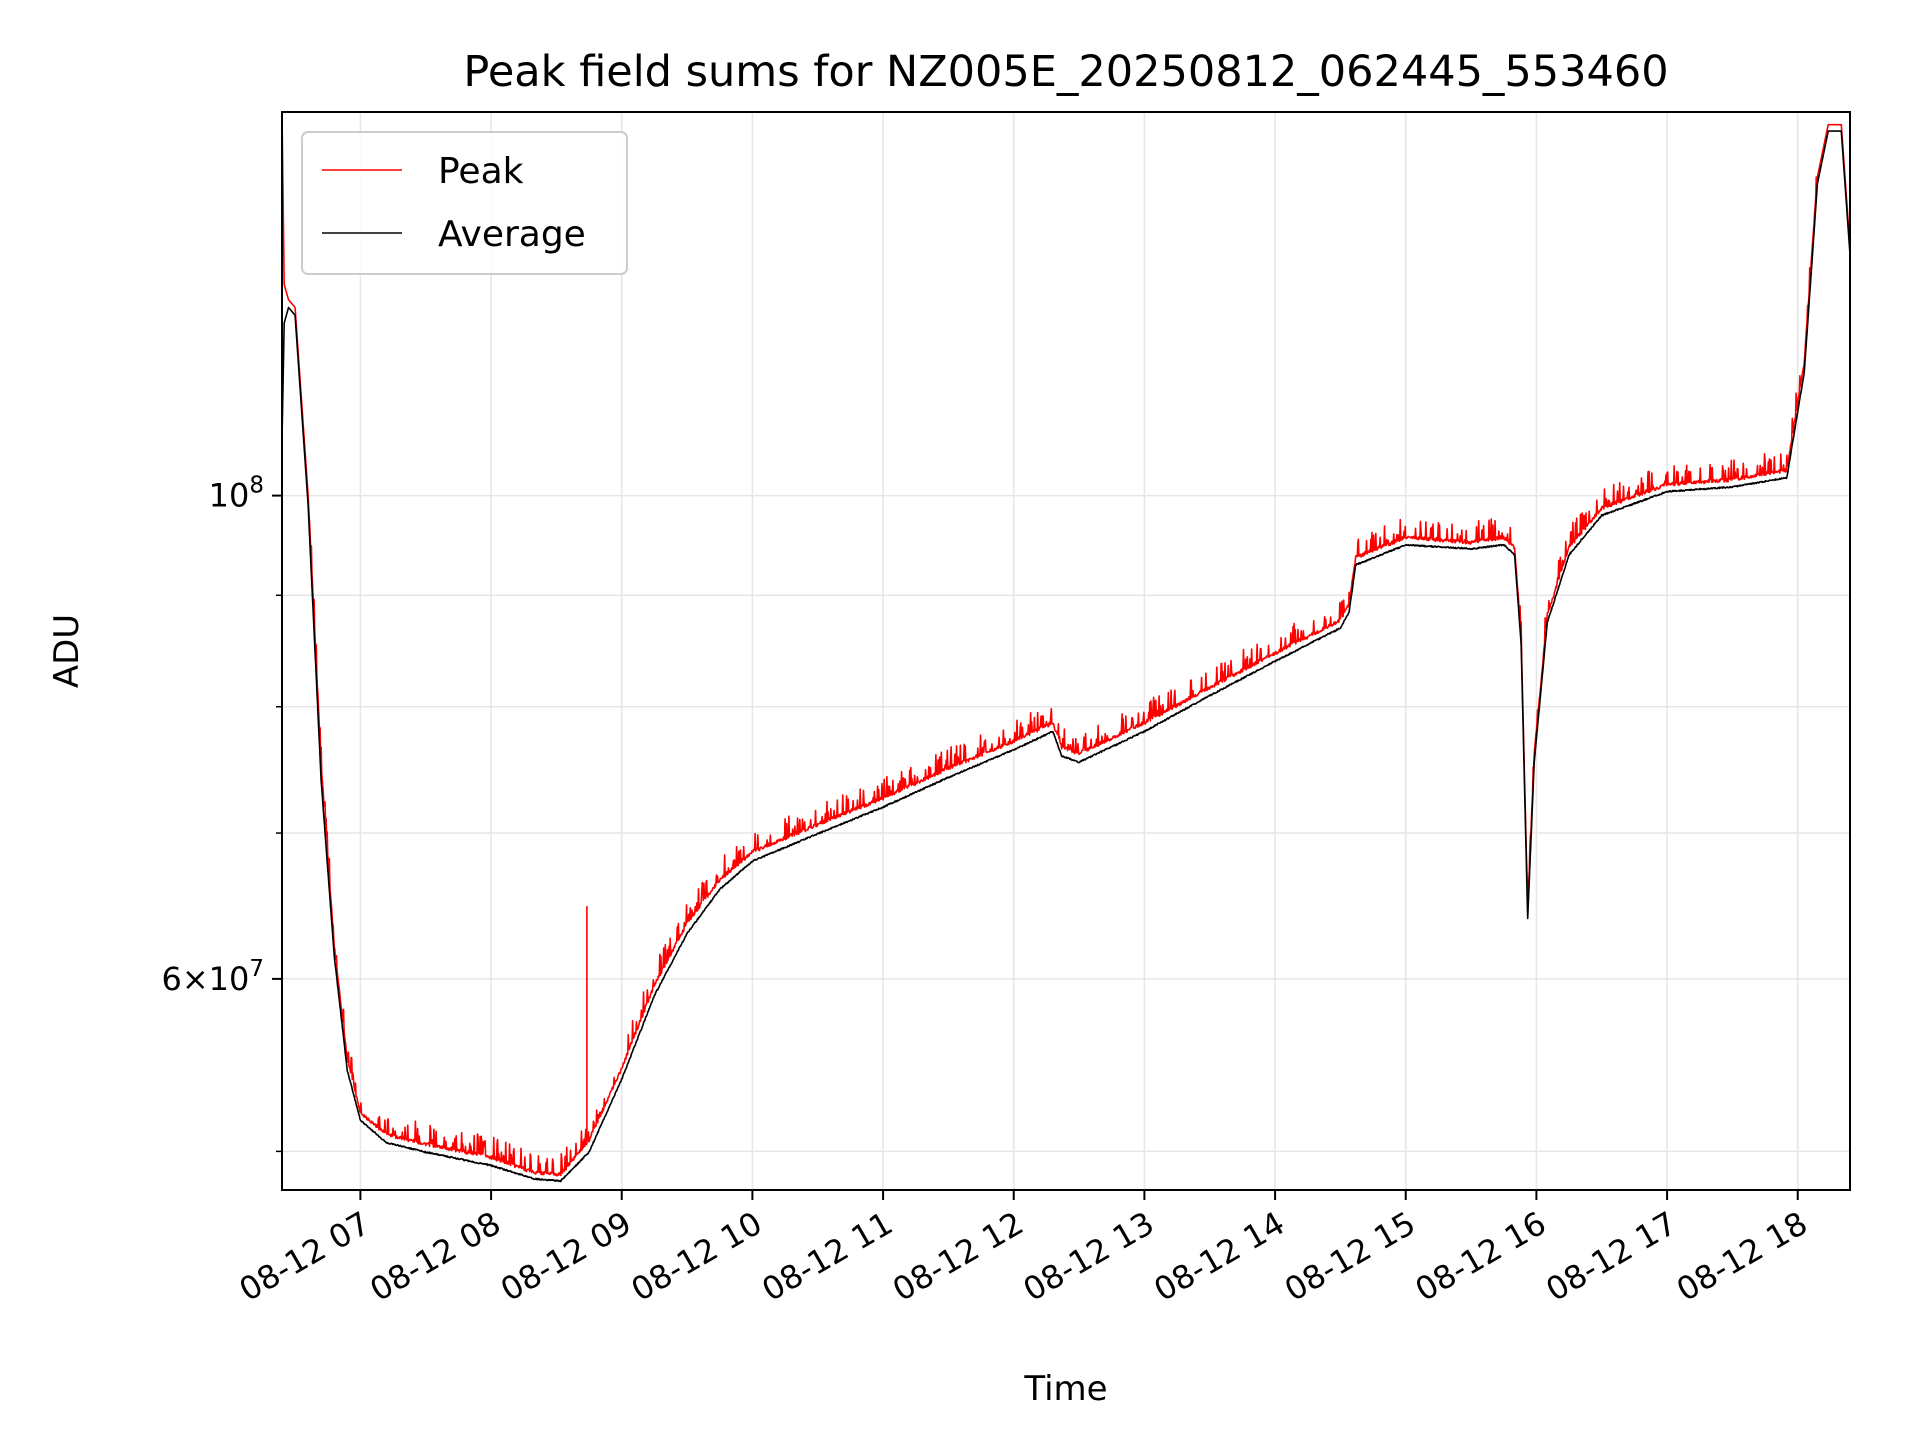 This screenshot has height=1440, width=1920. I want to click on legend-label-average: Average, so click(512, 234).